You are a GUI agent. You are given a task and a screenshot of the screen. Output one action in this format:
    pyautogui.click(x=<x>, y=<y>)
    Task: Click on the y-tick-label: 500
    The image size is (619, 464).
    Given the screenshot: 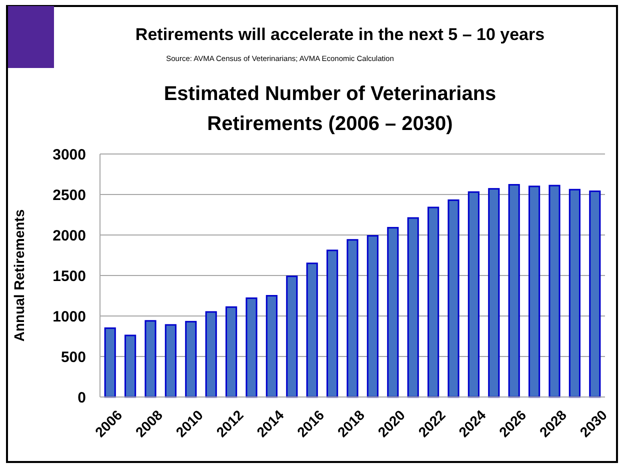 What is the action you would take?
    pyautogui.click(x=73, y=357)
    